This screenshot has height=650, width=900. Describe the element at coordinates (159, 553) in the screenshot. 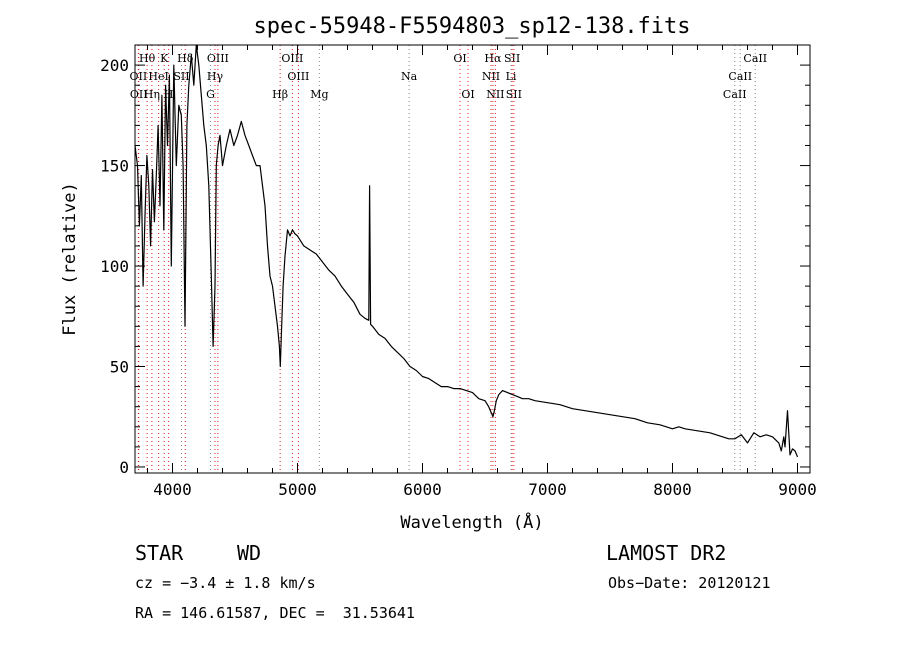

I see `object-class: STAR` at that location.